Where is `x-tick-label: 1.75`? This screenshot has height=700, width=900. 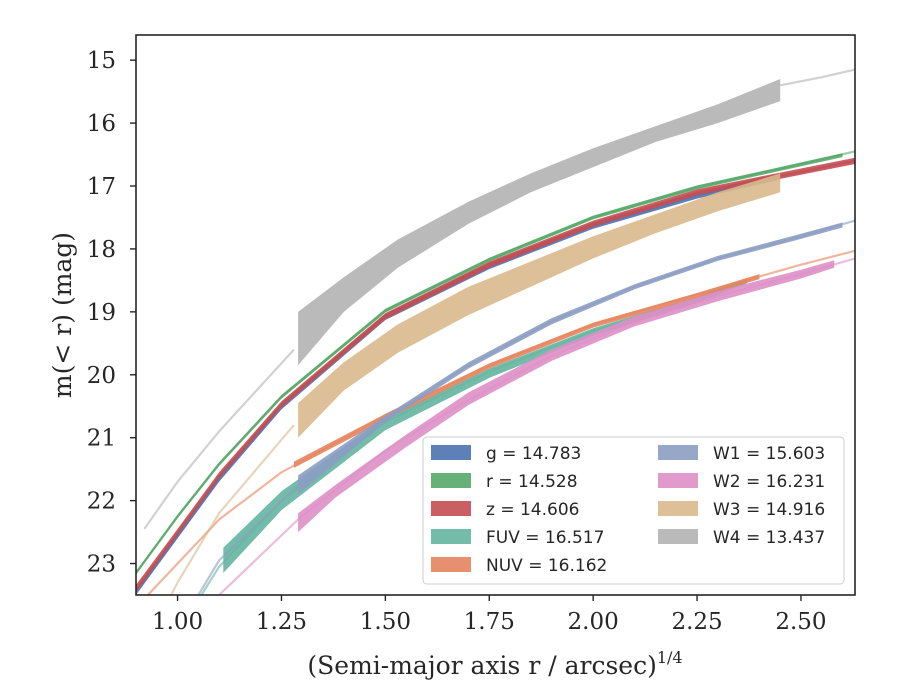
x-tick-label: 1.75 is located at coordinates (489, 622).